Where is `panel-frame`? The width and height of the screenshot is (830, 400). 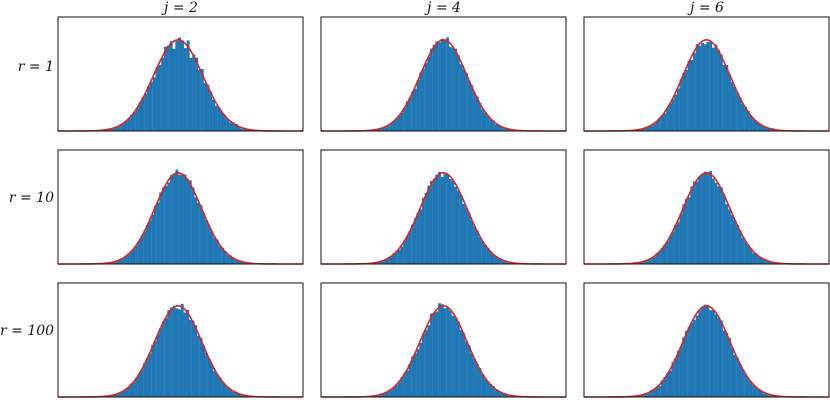
panel-frame is located at coordinates (443, 340).